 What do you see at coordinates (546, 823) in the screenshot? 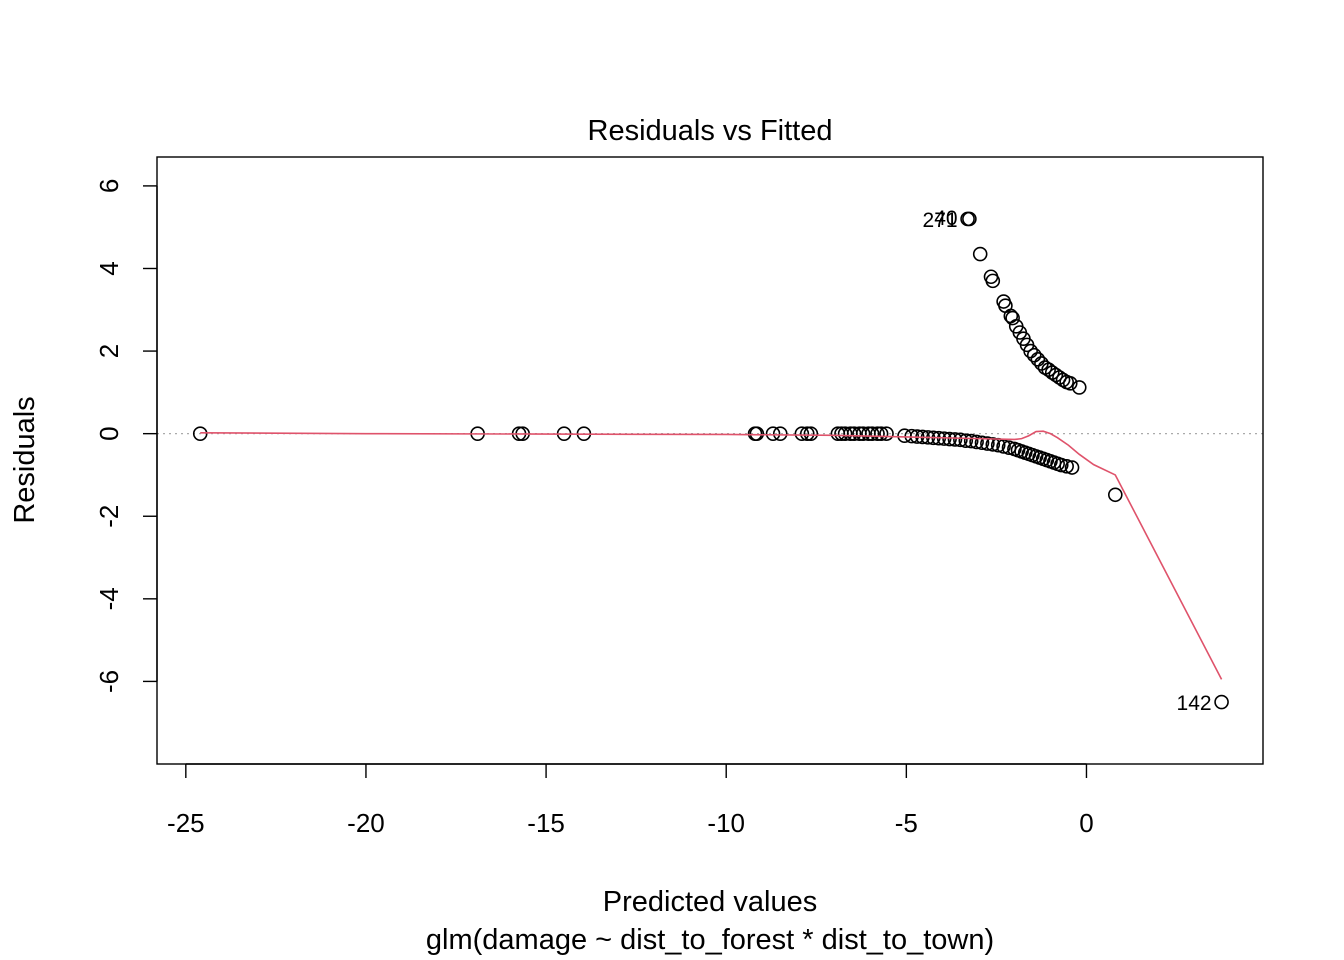
I see `x-tick-label: -15` at bounding box center [546, 823].